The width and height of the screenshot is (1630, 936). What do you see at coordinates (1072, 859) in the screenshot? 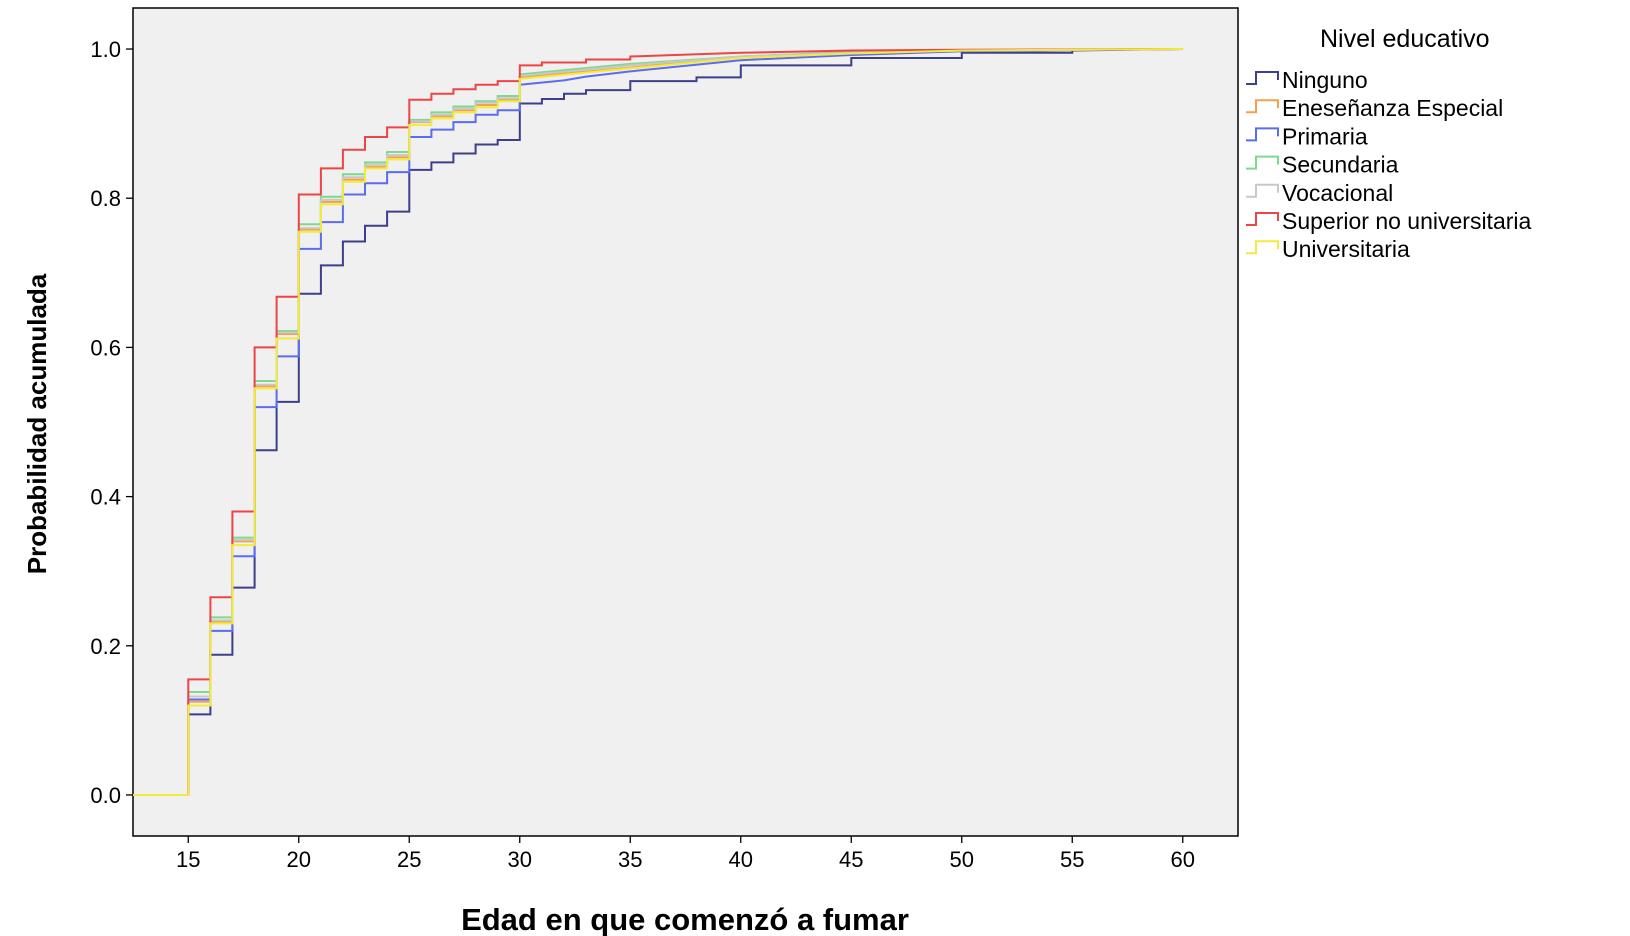
I see `x-tick-label: 55` at bounding box center [1072, 859].